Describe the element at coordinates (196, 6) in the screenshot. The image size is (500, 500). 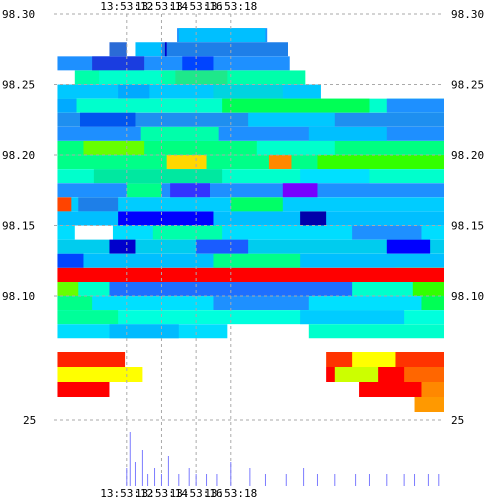
I see `time-tick-top-2: 13:53:16` at that location.